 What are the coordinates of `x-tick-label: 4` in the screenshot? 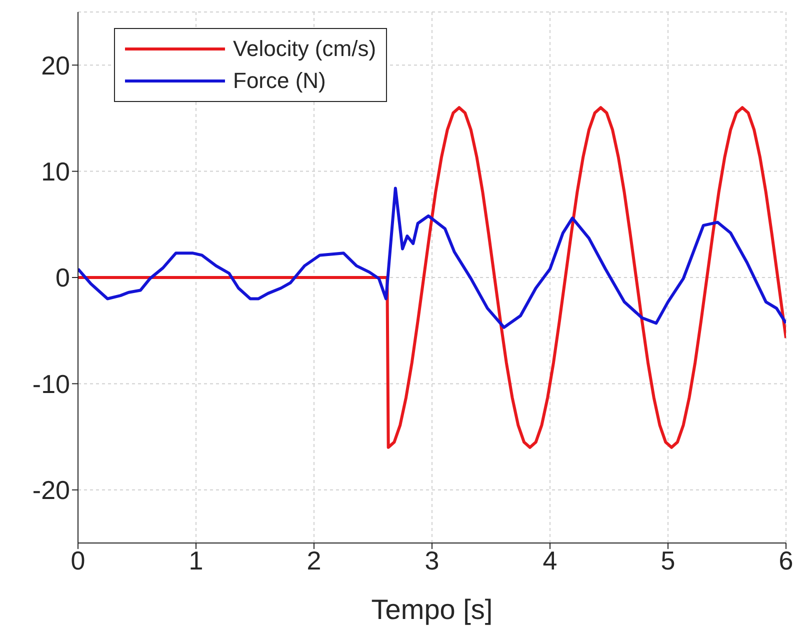 It's located at (550, 560).